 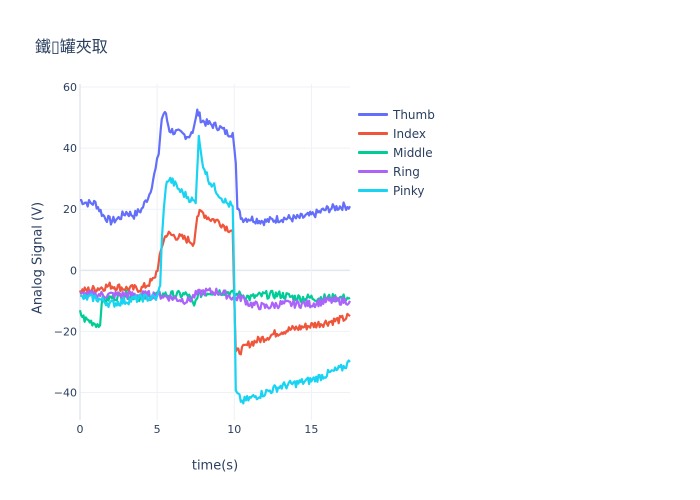 I want to click on series-line-thumb, so click(x=215, y=167).